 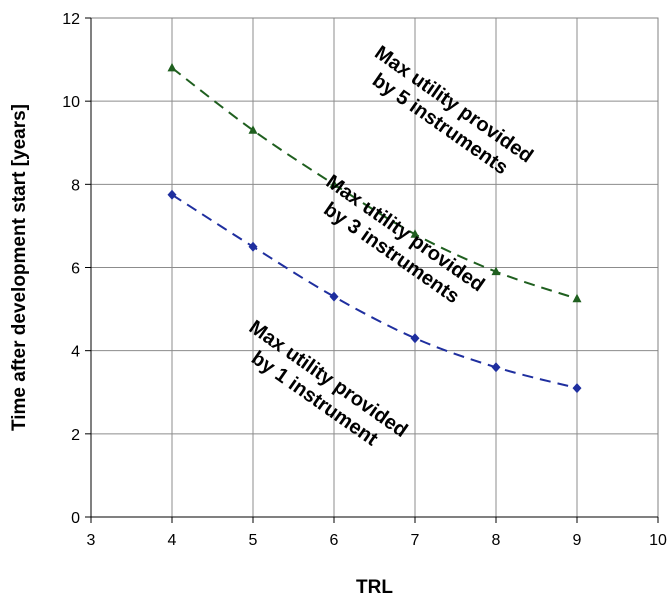 I want to click on x-tick-label: 8, so click(x=496, y=540).